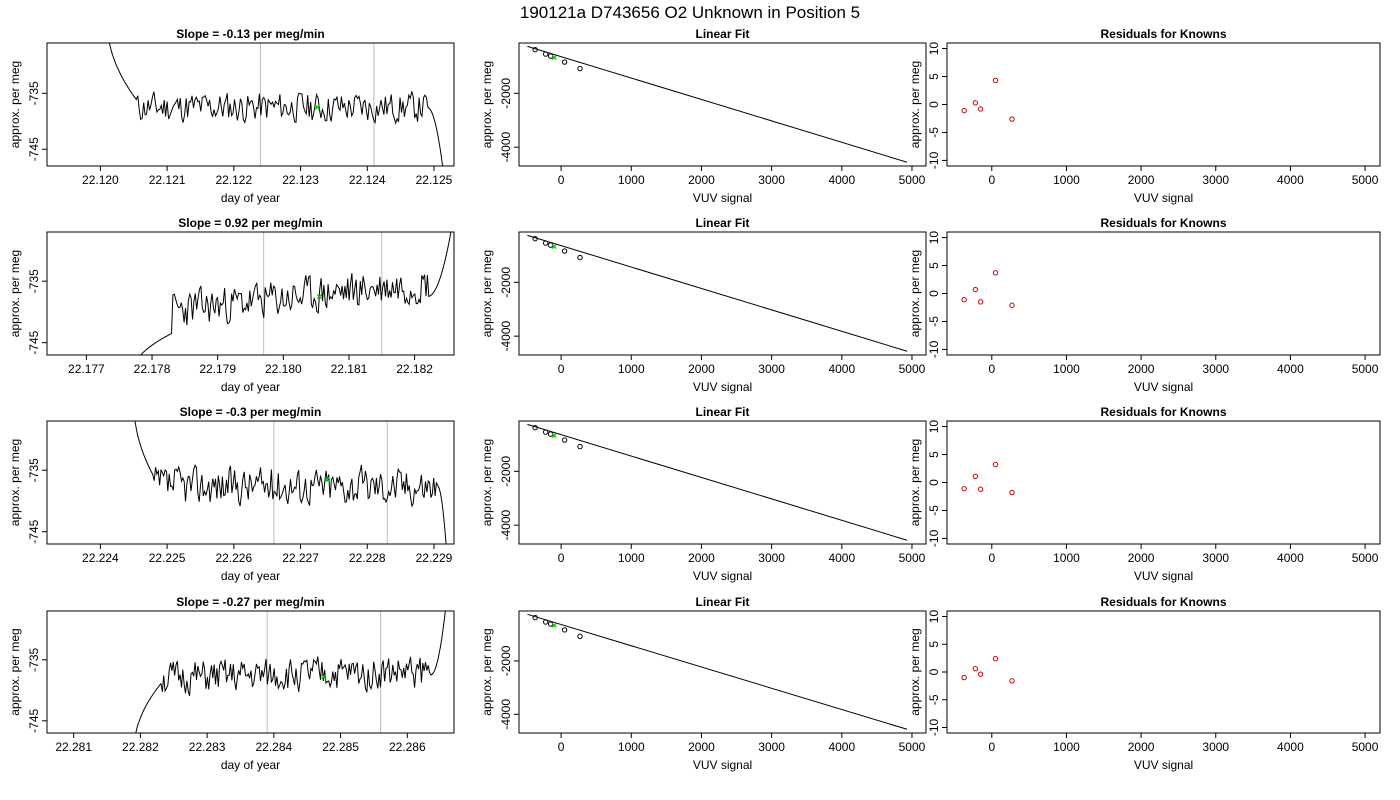 The image size is (1400, 800). Describe the element at coordinates (690, 12) in the screenshot. I see `figure-title: 190121a D743656 O2 Unknown in Position 5` at that location.